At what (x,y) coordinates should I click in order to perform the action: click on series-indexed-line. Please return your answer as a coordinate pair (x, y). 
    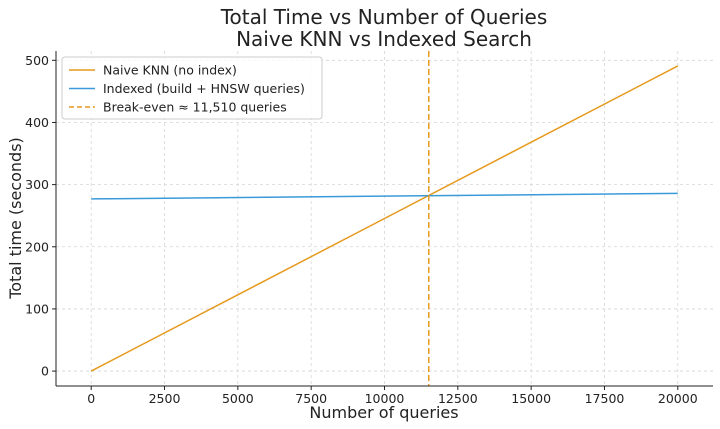
    Looking at the image, I should click on (384, 196).